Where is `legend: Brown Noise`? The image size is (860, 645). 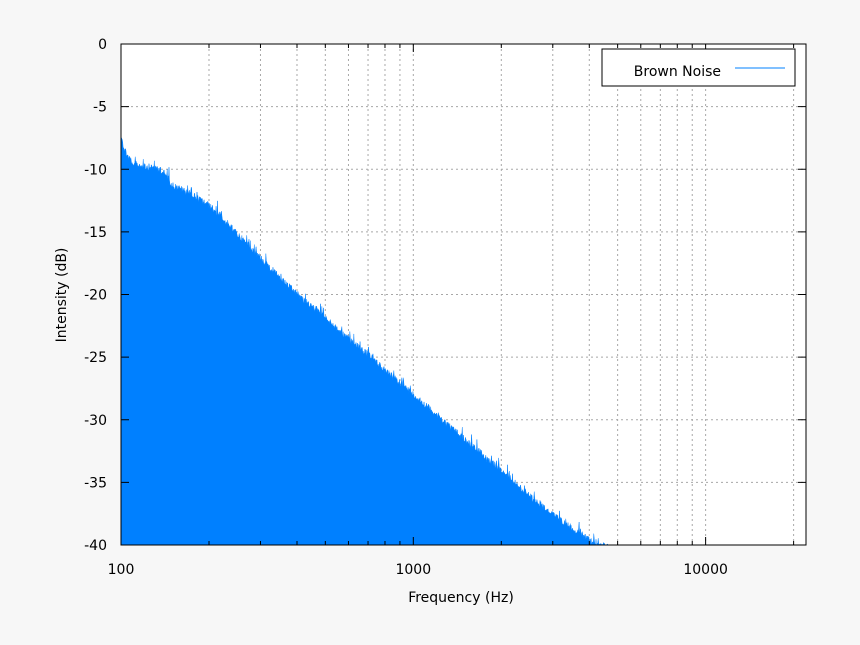
legend: Brown Noise is located at coordinates (698, 67).